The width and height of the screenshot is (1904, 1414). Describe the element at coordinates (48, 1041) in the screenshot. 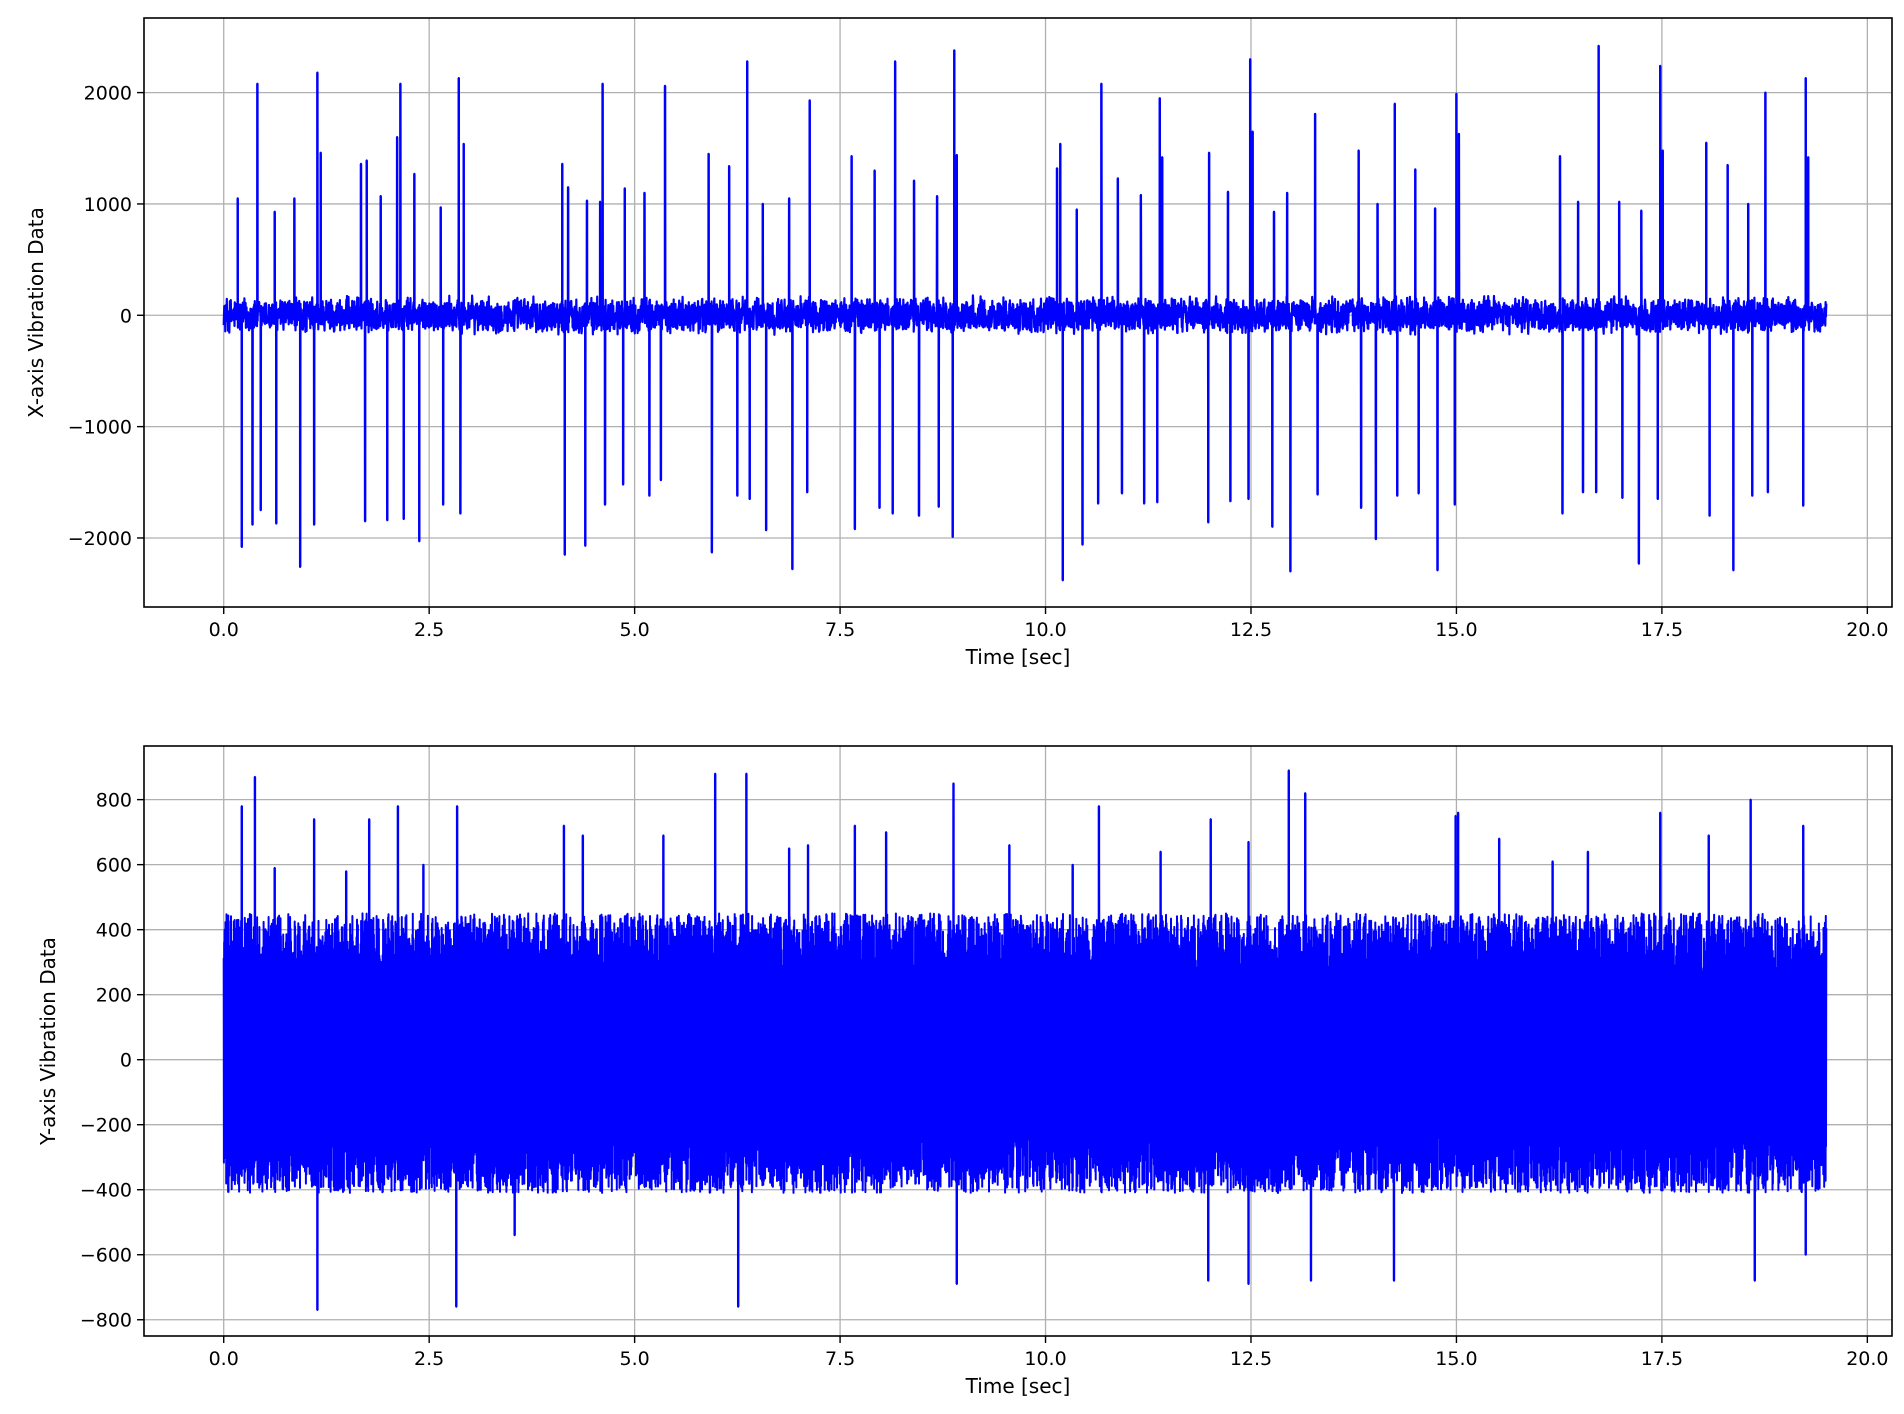

I see `y-axis-label: Y-axis Vibration Data` at that location.